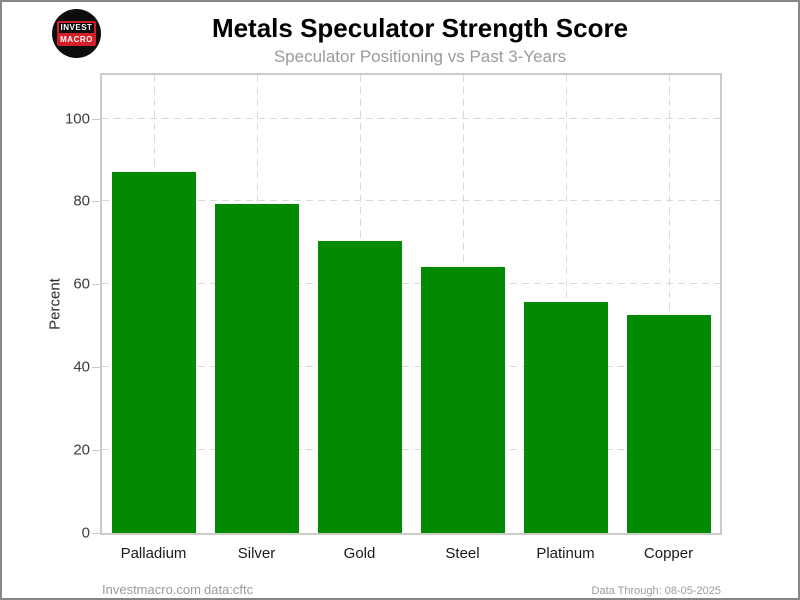  What do you see at coordinates (76, 40) in the screenshot?
I see `logo-macro-text: MACRO` at bounding box center [76, 40].